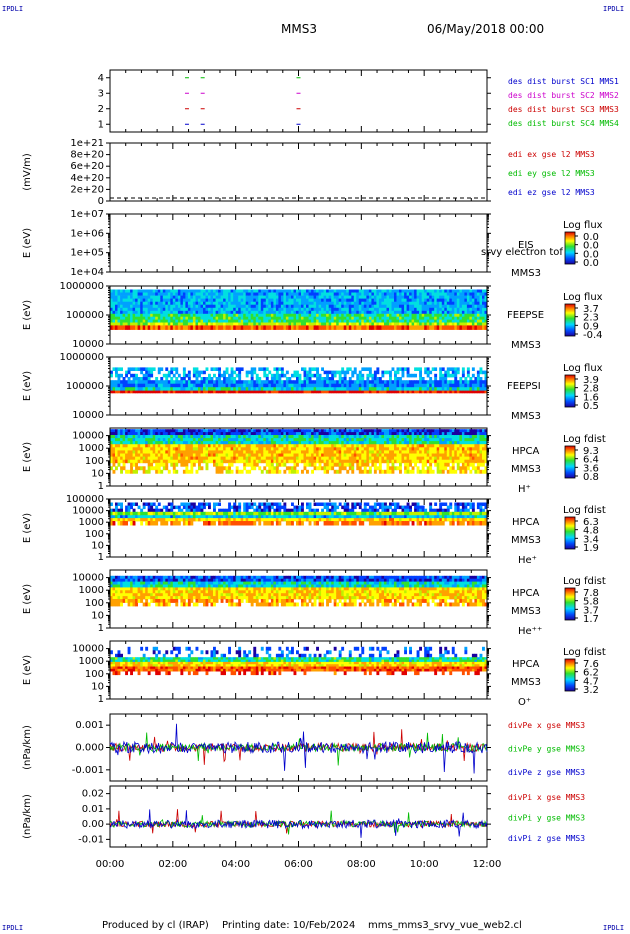  Describe the element at coordinates (522, 252) in the screenshot. I see `instrument-note: srvy electron tof` at that location.